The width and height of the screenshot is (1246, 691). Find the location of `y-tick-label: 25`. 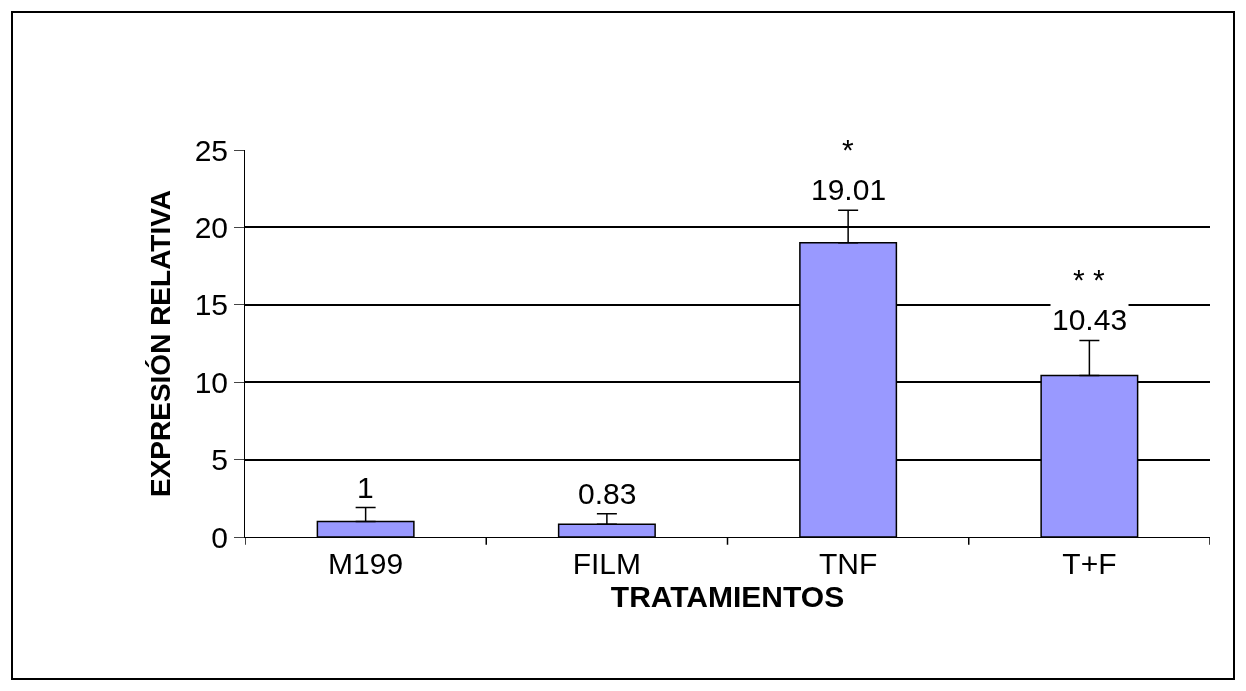

y-tick-label: 25 is located at coordinates (211, 150).